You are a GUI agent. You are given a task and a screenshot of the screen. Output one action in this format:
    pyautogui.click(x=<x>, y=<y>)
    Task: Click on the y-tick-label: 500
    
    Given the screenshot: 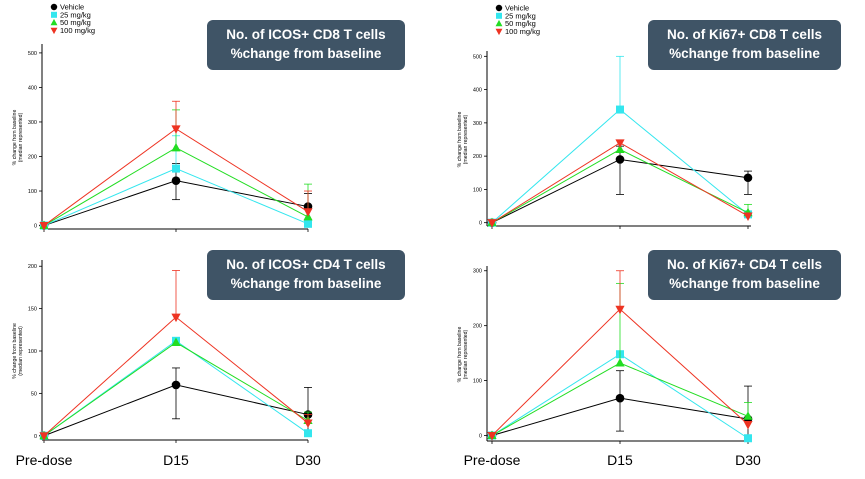 What is the action you would take?
    pyautogui.click(x=477, y=57)
    